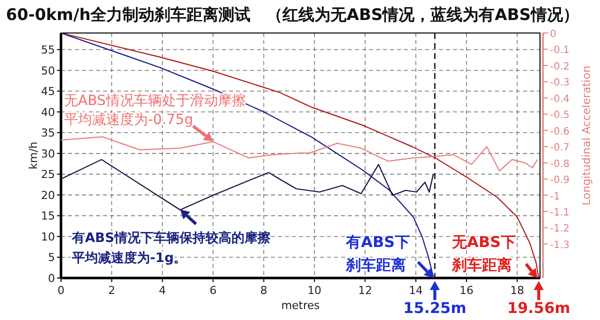  Describe the element at coordinates (560, 180) in the screenshot. I see `y2-tick-label: -0.9` at that location.